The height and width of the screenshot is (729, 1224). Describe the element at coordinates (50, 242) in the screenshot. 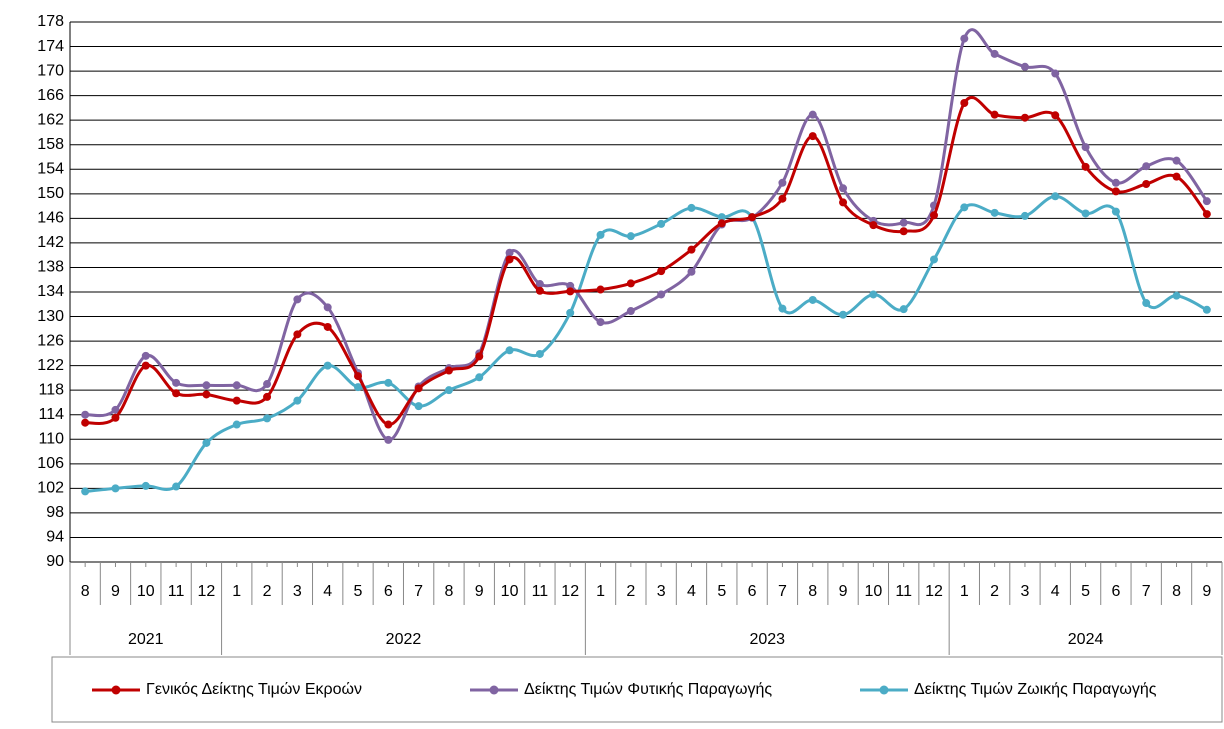

I see `y-tick-label: 142` at that location.